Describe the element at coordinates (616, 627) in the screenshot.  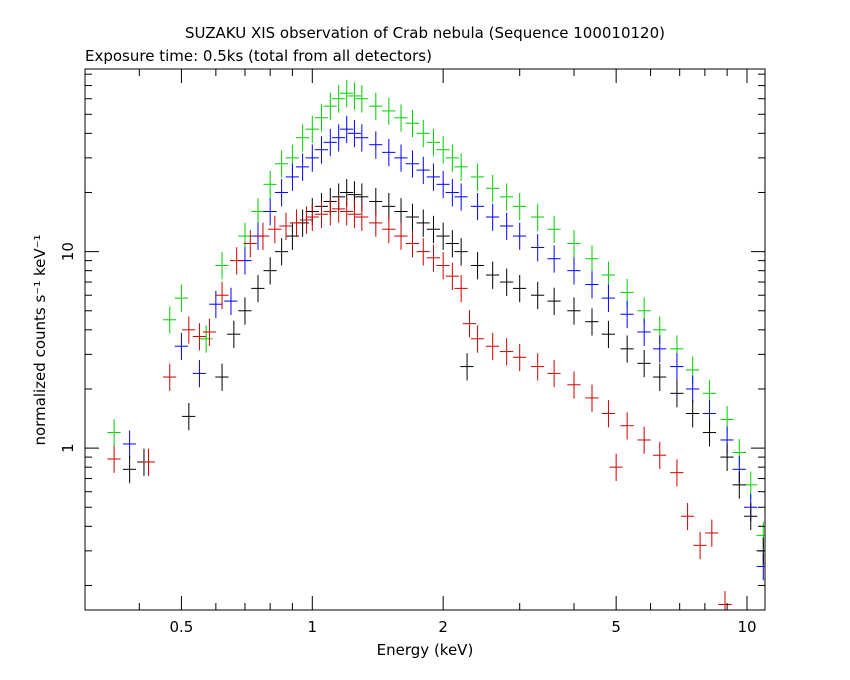
I see `x-tick-label: 5` at that location.